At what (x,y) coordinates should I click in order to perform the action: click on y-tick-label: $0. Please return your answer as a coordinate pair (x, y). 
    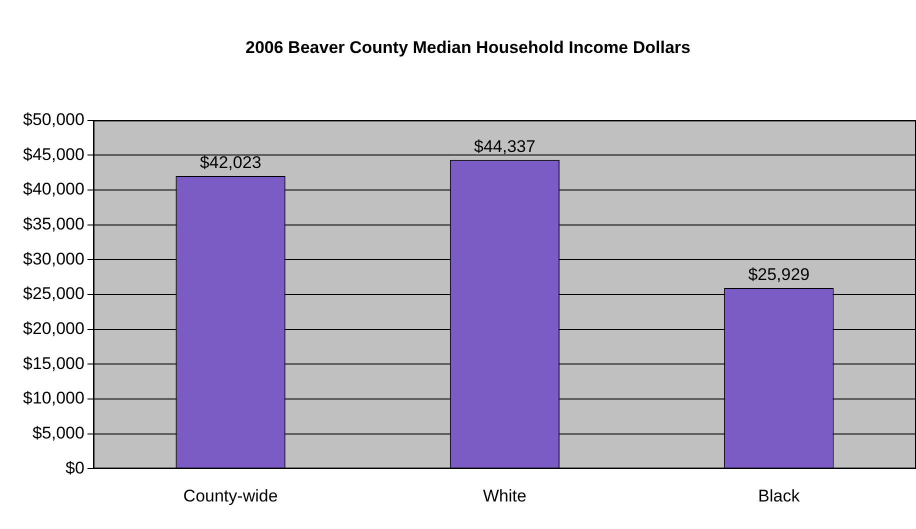
    Looking at the image, I should click on (75, 468).